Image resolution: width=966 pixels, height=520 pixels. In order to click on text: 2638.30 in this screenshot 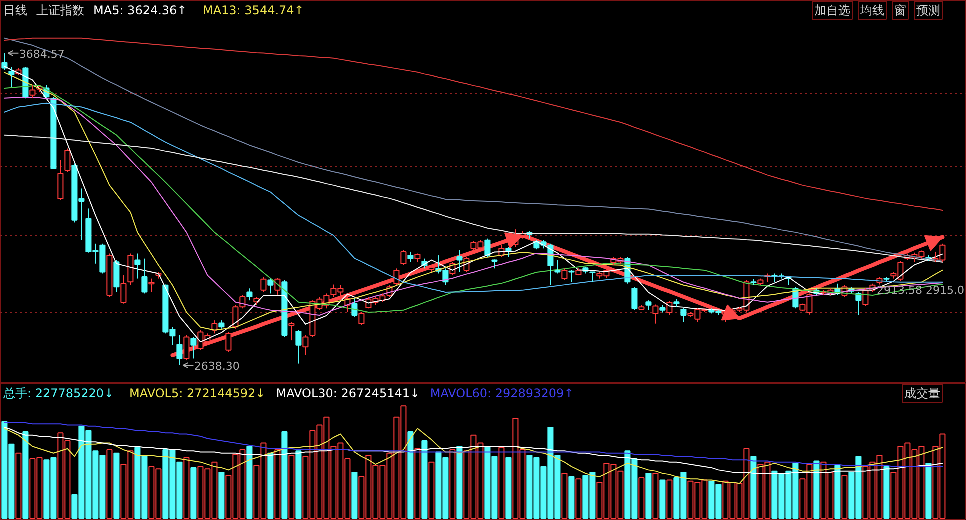, I will do `click(217, 367)`.